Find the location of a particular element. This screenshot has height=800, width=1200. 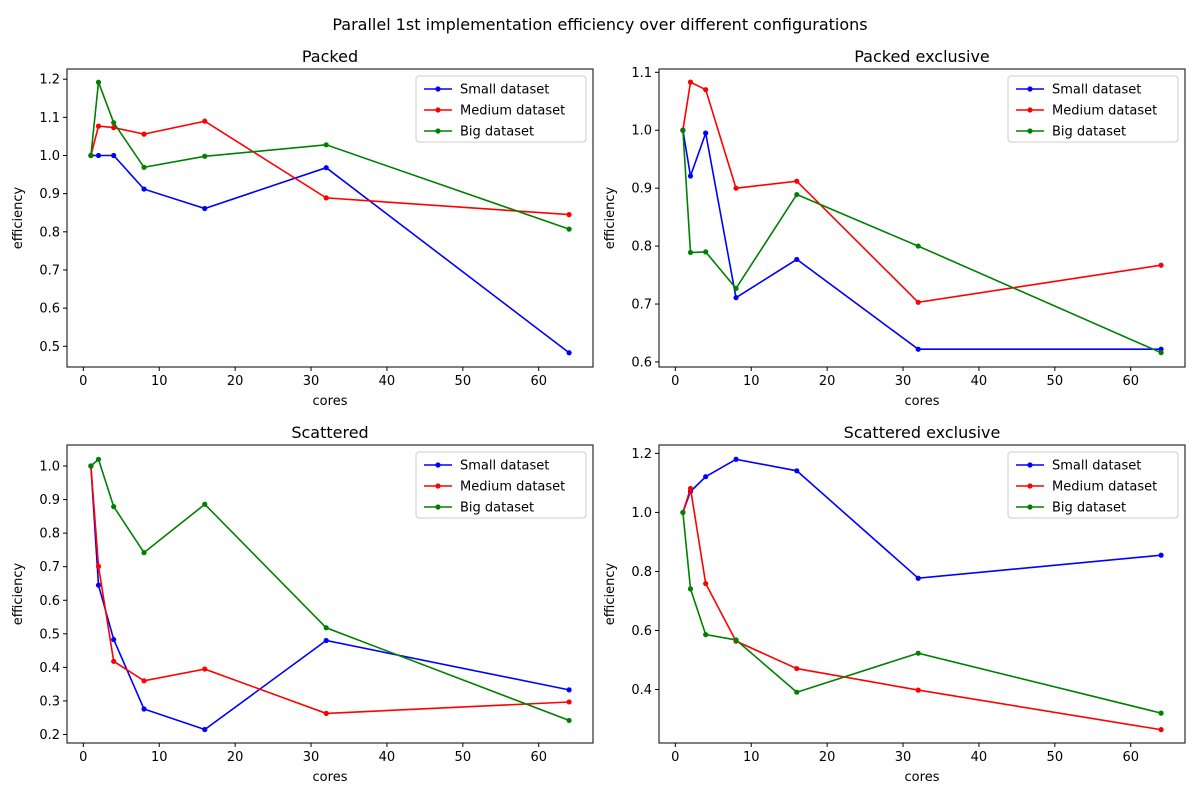

legend-label: Medium dataset is located at coordinates (1104, 487).